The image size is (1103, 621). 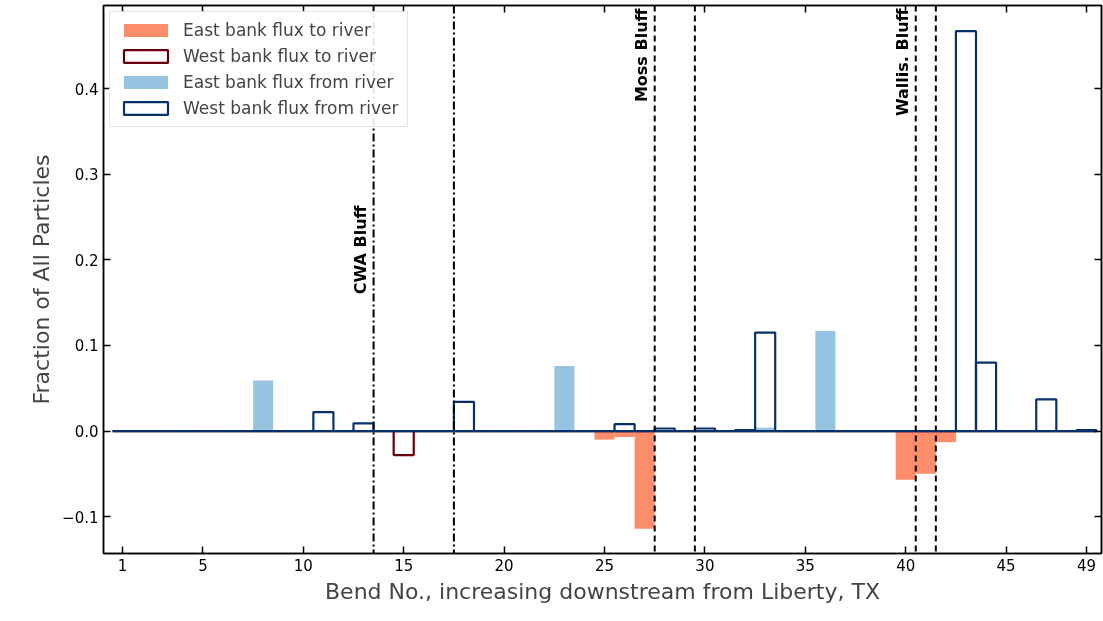 What do you see at coordinates (80, 517) in the screenshot?
I see `y-tick-label: −0.1` at bounding box center [80, 517].